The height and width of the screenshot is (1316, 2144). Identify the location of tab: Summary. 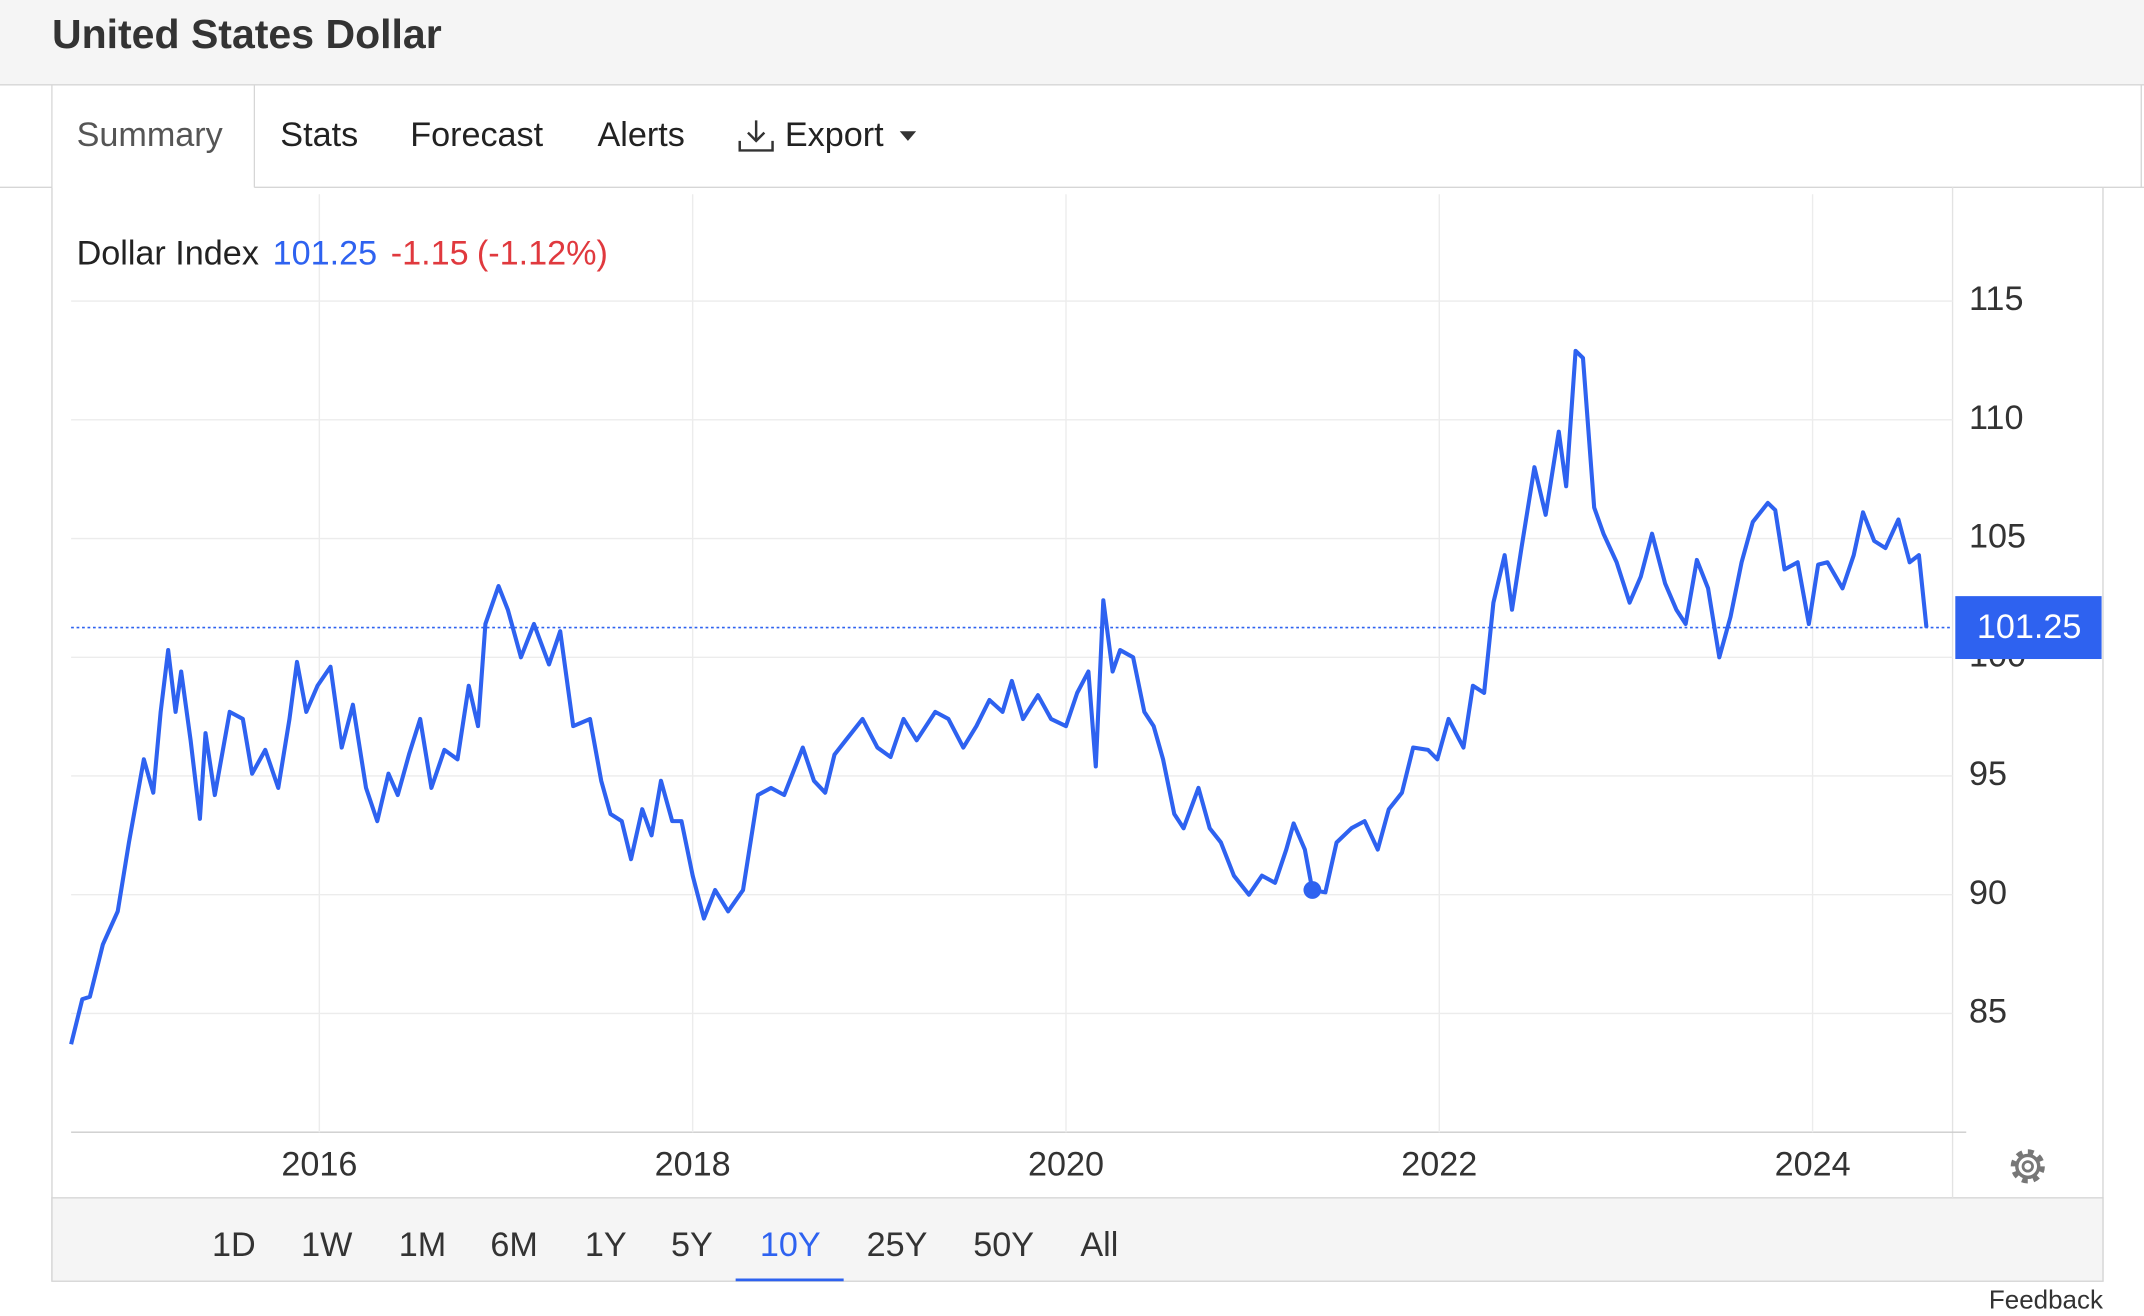
(150, 135).